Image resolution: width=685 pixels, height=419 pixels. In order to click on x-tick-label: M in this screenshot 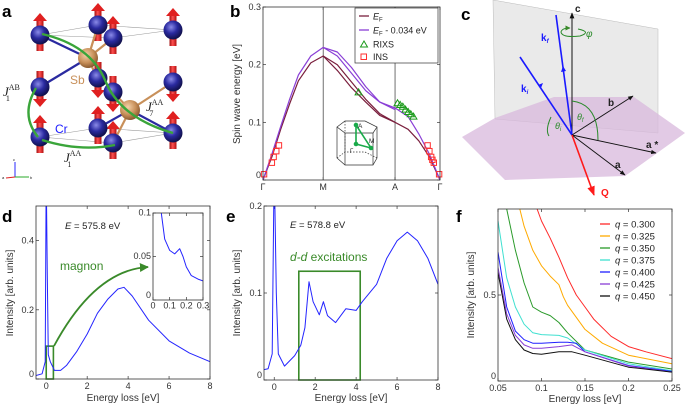, I will do `click(323, 187)`.